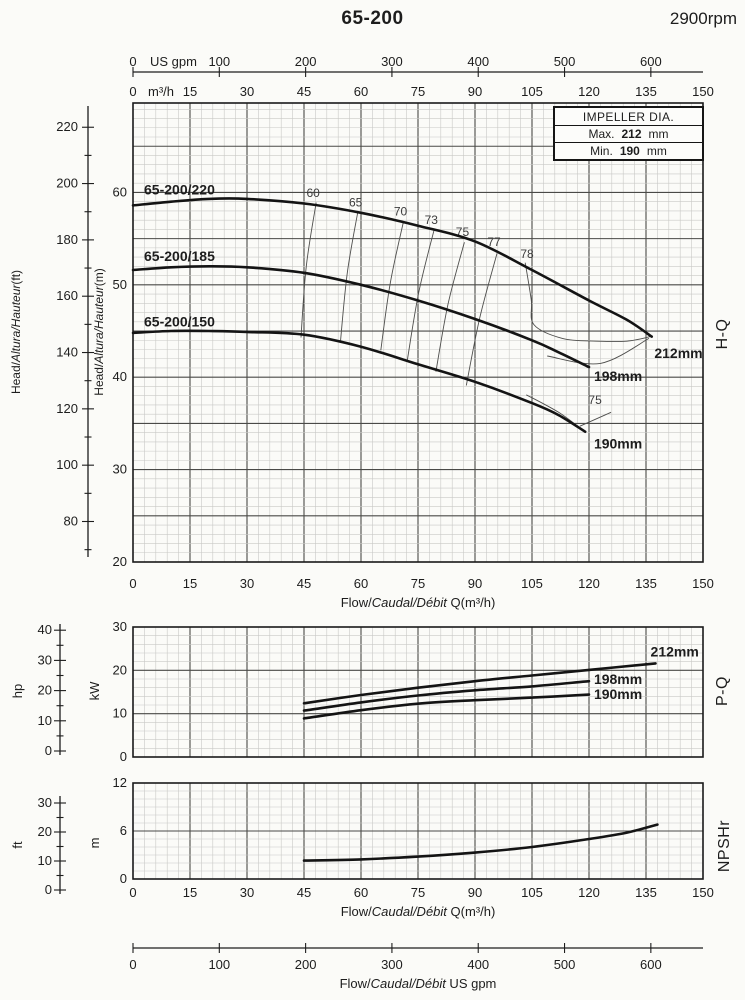 This screenshot has height=1000, width=745. What do you see at coordinates (247, 91) in the screenshot?
I see `m3h-tick-label: 30` at bounding box center [247, 91].